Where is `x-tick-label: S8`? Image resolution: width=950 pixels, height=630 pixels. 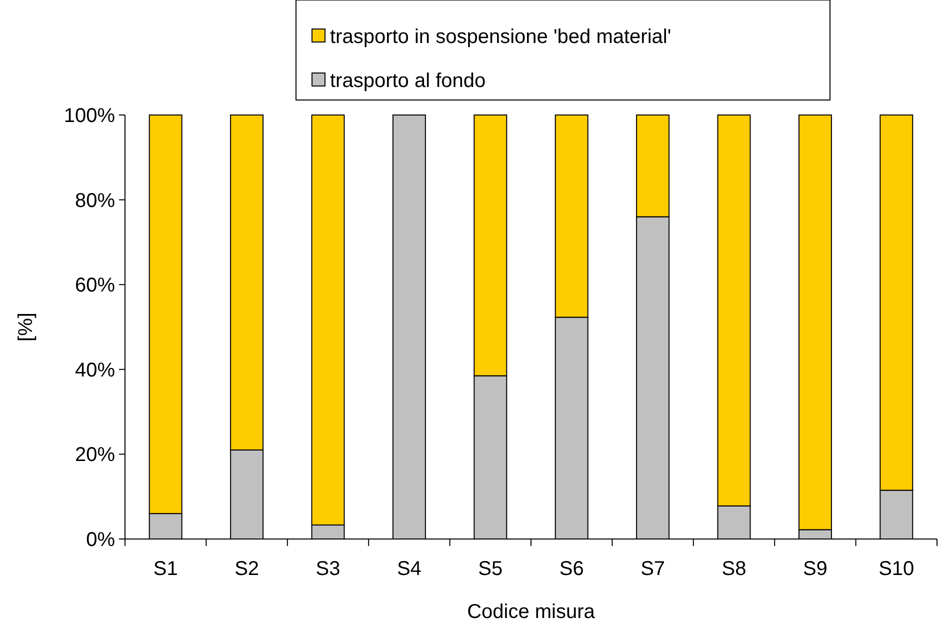
x-tick-label: S8 is located at coordinates (734, 569).